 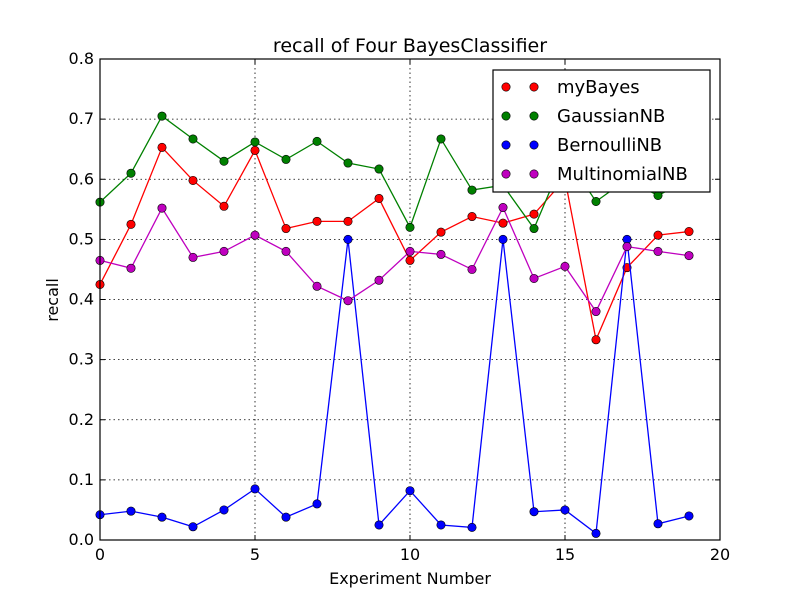 I want to click on y-tick-label: 0.8, so click(x=81, y=58).